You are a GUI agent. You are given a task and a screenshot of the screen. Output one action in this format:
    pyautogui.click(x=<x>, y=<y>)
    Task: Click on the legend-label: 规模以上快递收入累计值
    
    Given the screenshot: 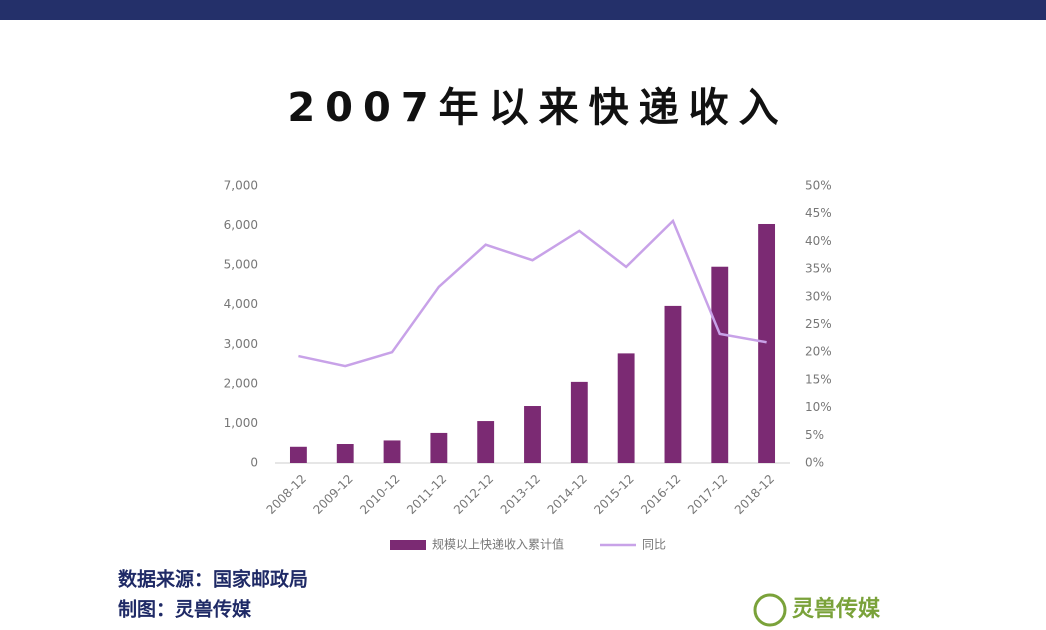 What is the action you would take?
    pyautogui.click(x=498, y=544)
    